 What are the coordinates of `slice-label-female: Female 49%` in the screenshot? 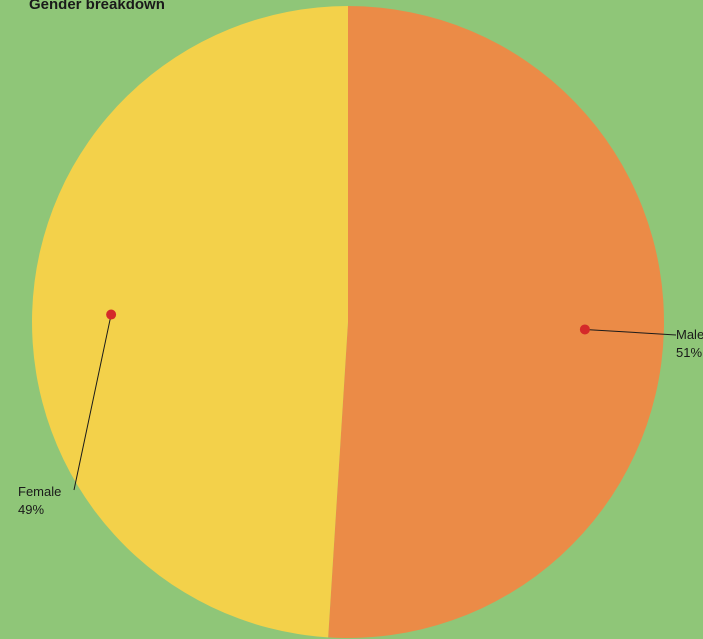 It's located at (39, 501).